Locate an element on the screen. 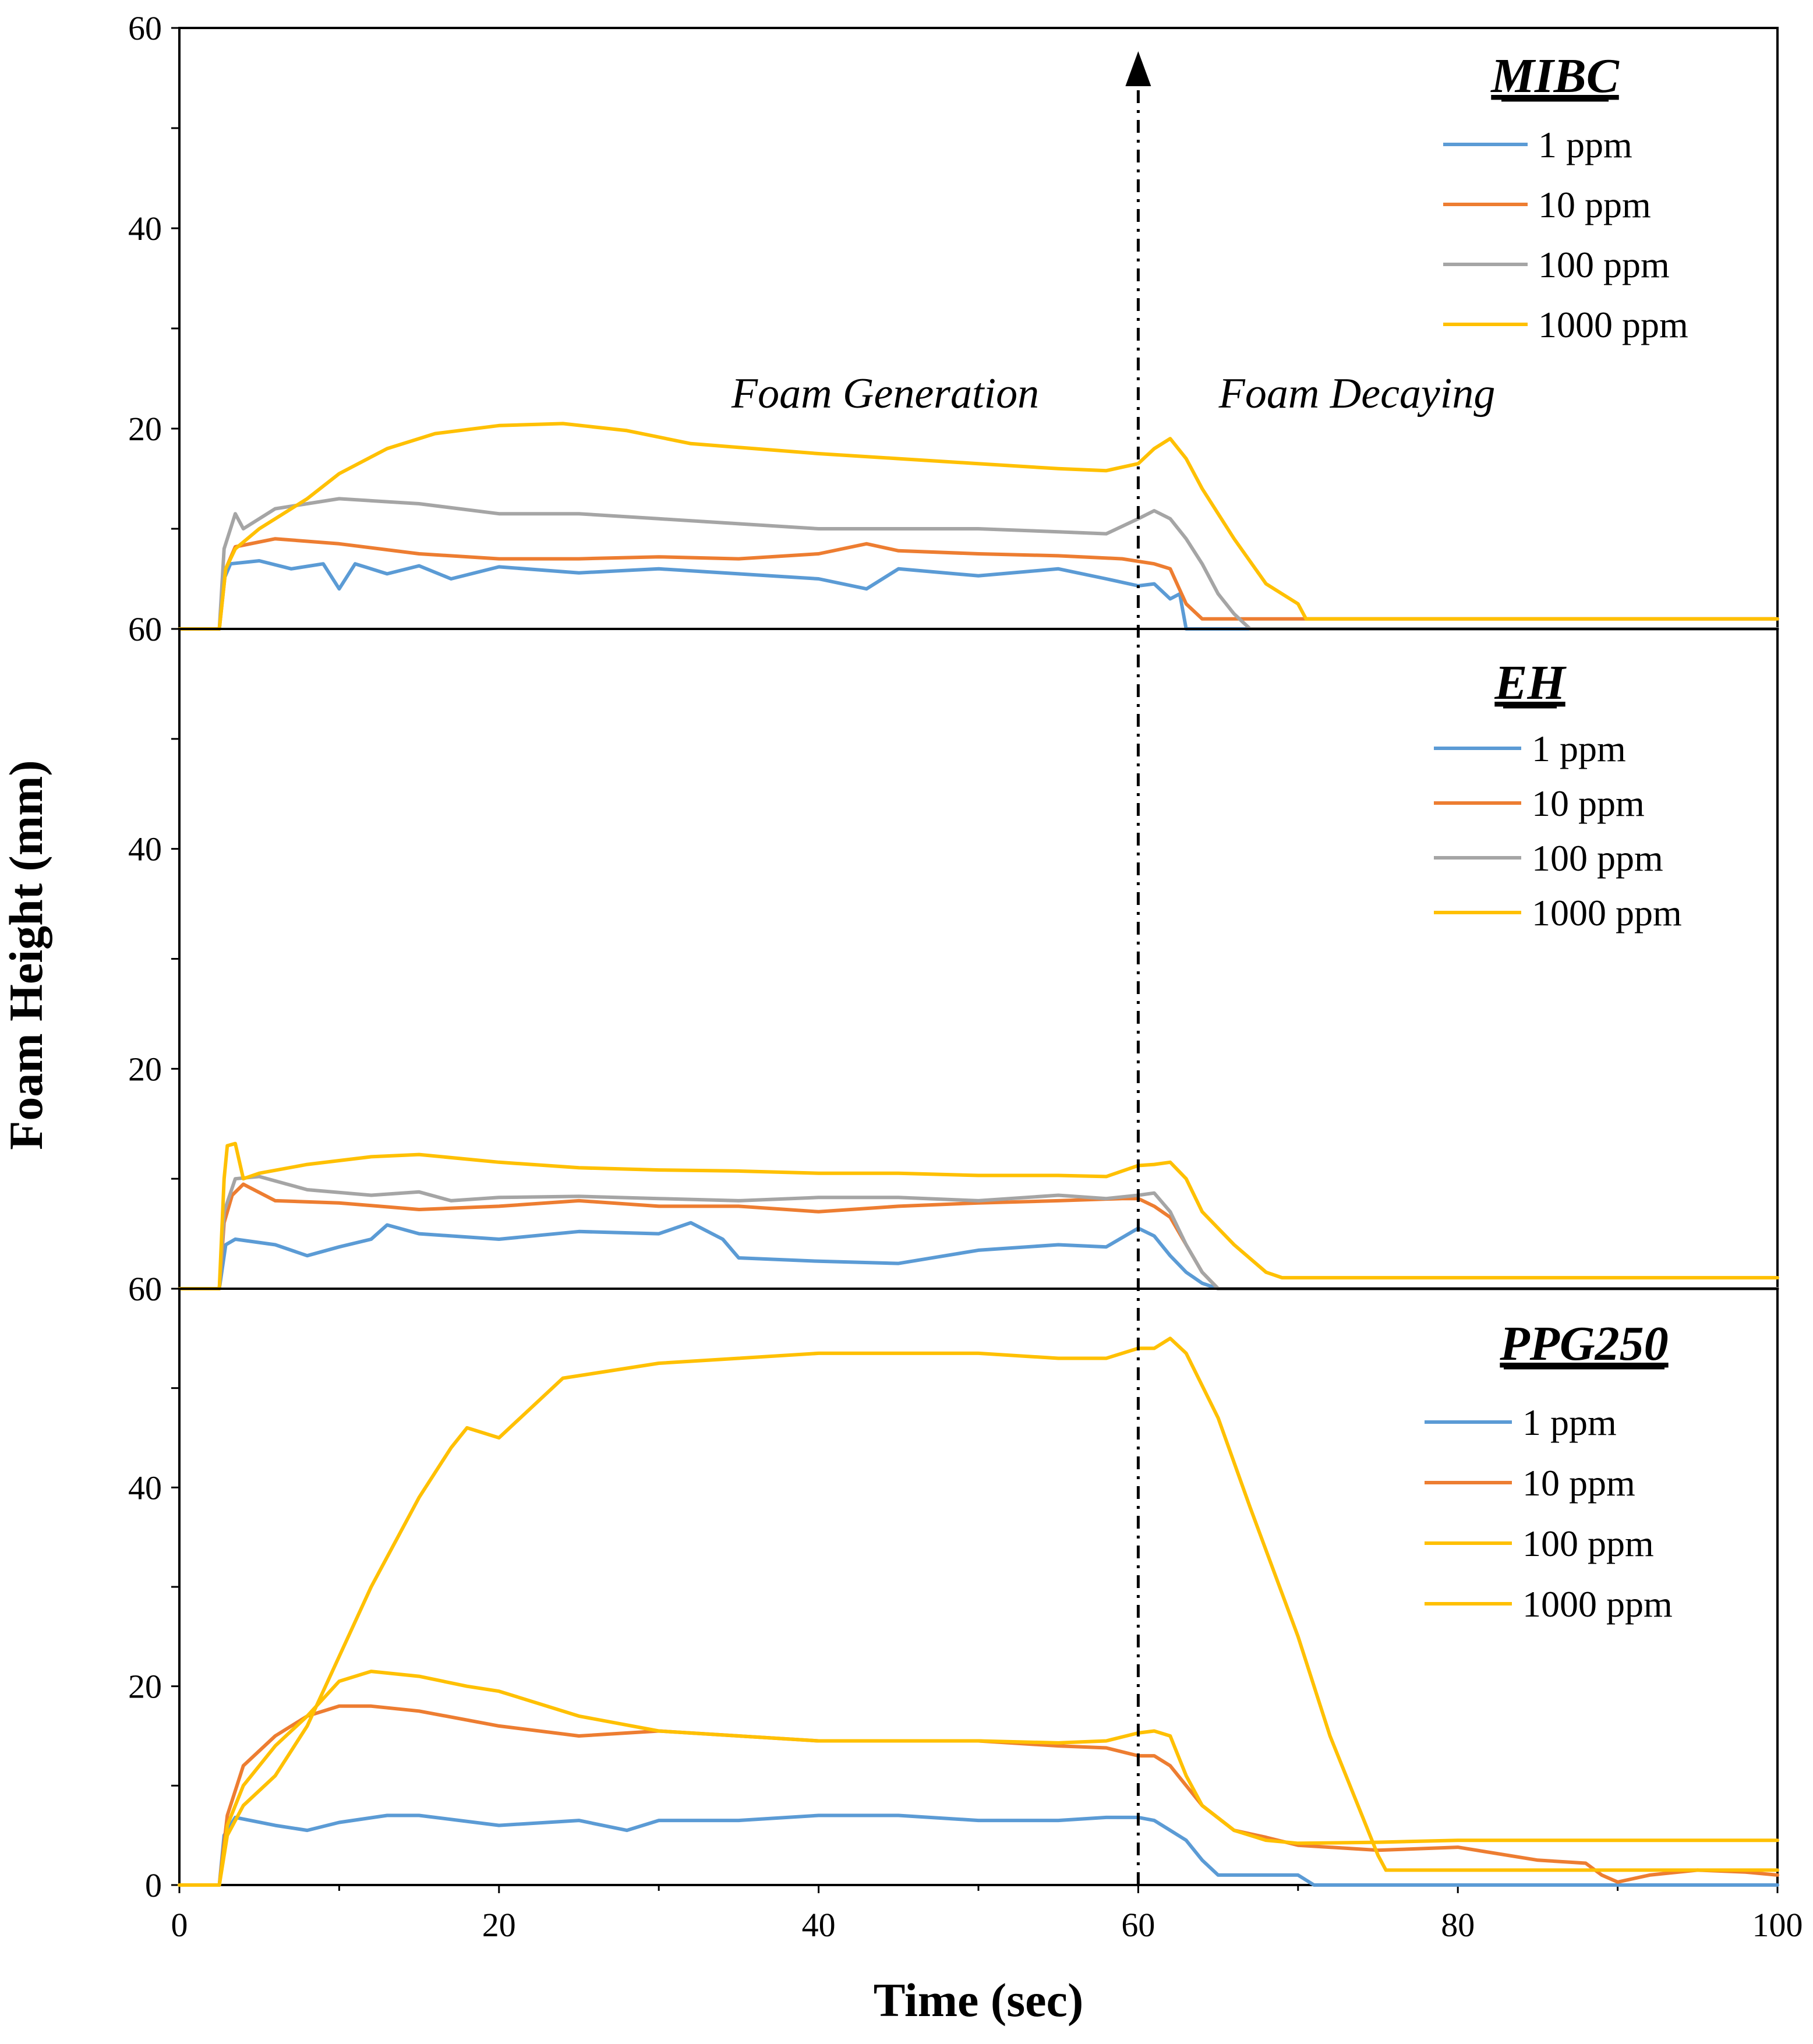 The height and width of the screenshot is (2044, 1813). x-tick-label: 0 is located at coordinates (179, 1925).